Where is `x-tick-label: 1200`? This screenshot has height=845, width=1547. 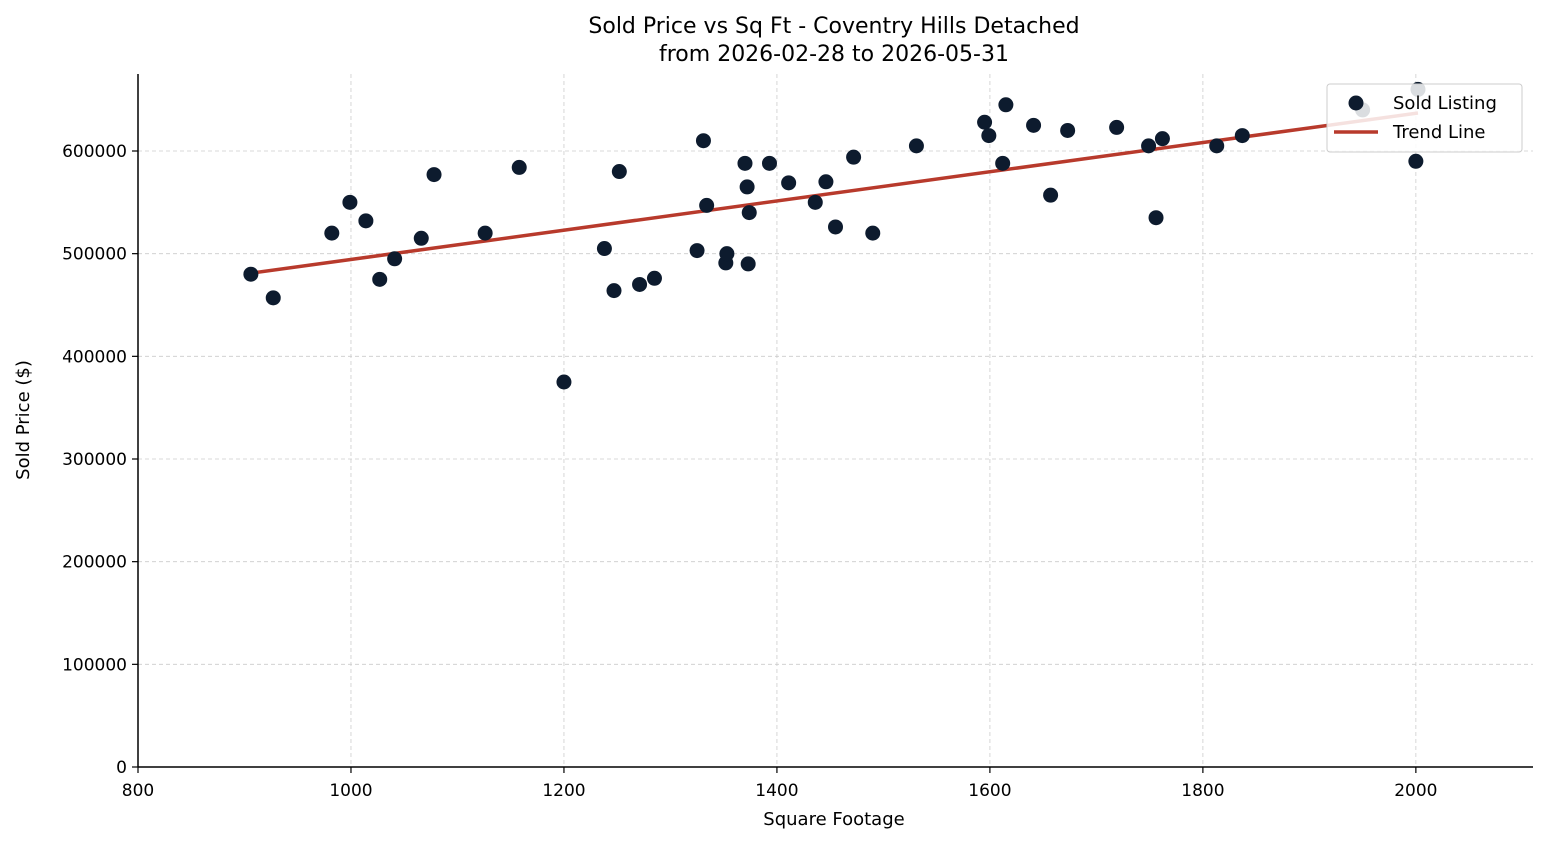 x-tick-label: 1200 is located at coordinates (563, 791).